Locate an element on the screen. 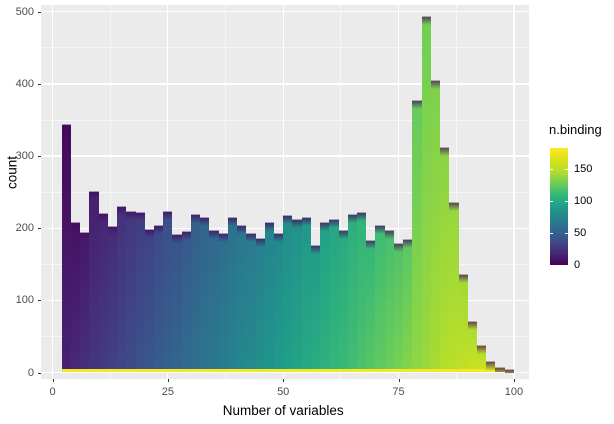 Image resolution: width=614 pixels, height=424 pixels. x-axis-title: Number of variables is located at coordinates (283, 410).